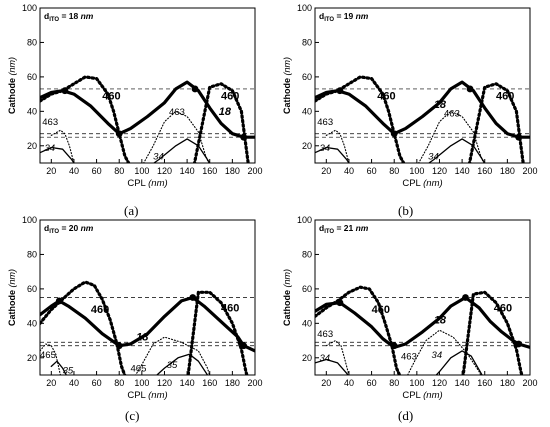  I want to click on thickness-label-value: = 19, so click(345, 16).